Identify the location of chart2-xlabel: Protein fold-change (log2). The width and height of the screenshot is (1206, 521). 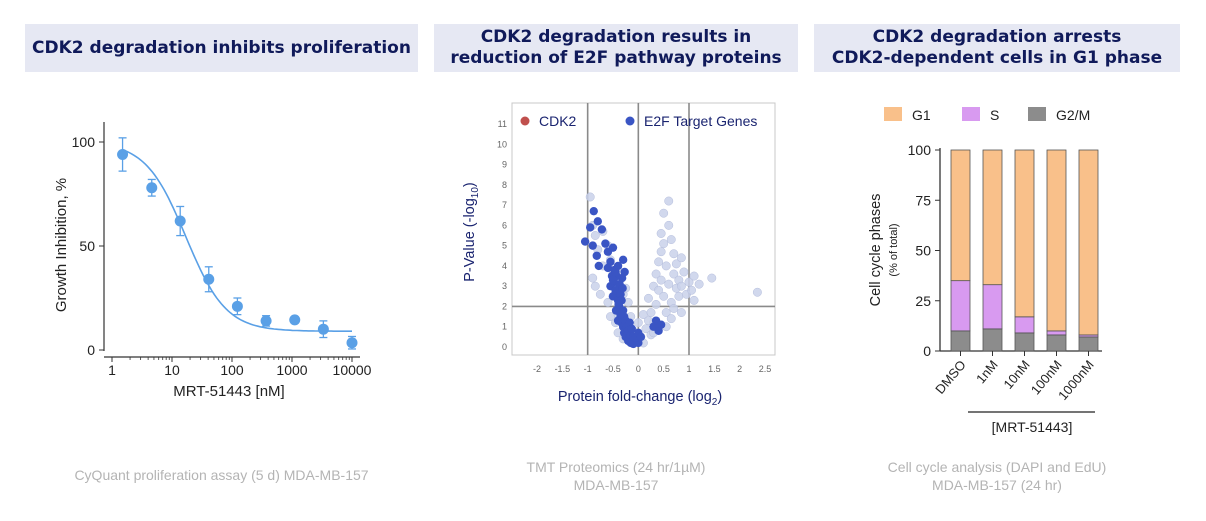
(640, 398).